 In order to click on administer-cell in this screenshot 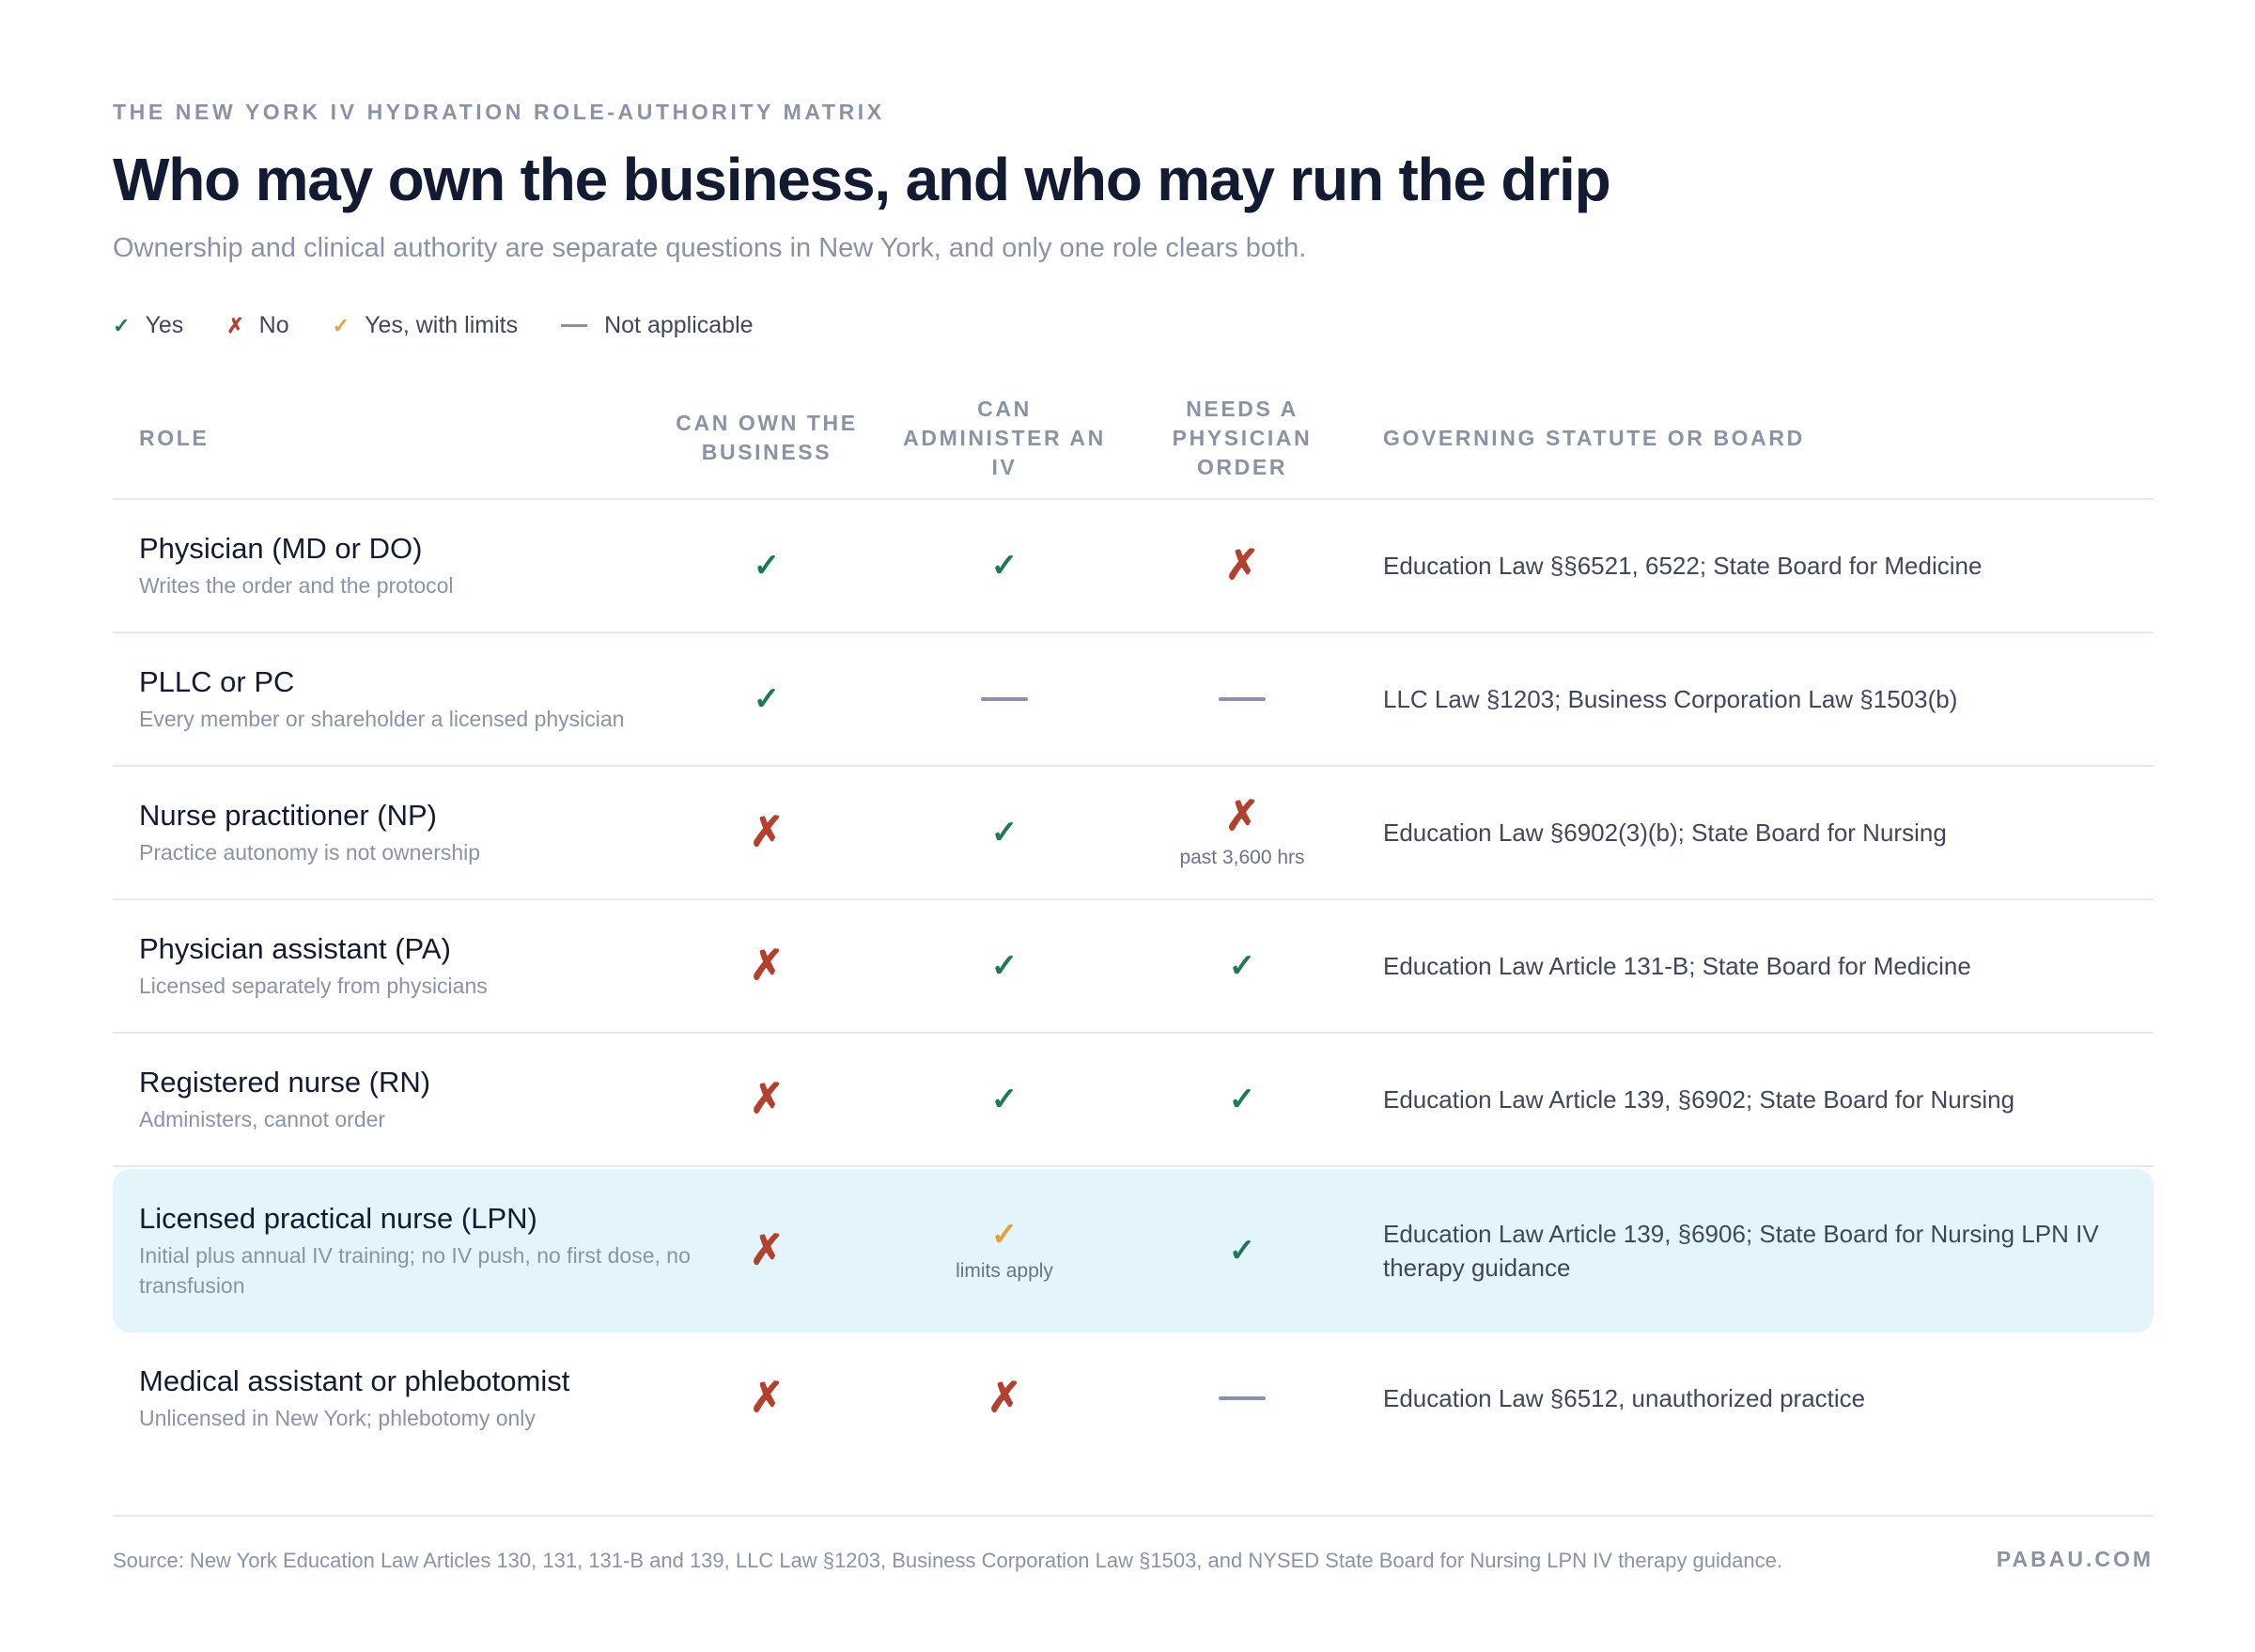, I will do `click(1004, 699)`.